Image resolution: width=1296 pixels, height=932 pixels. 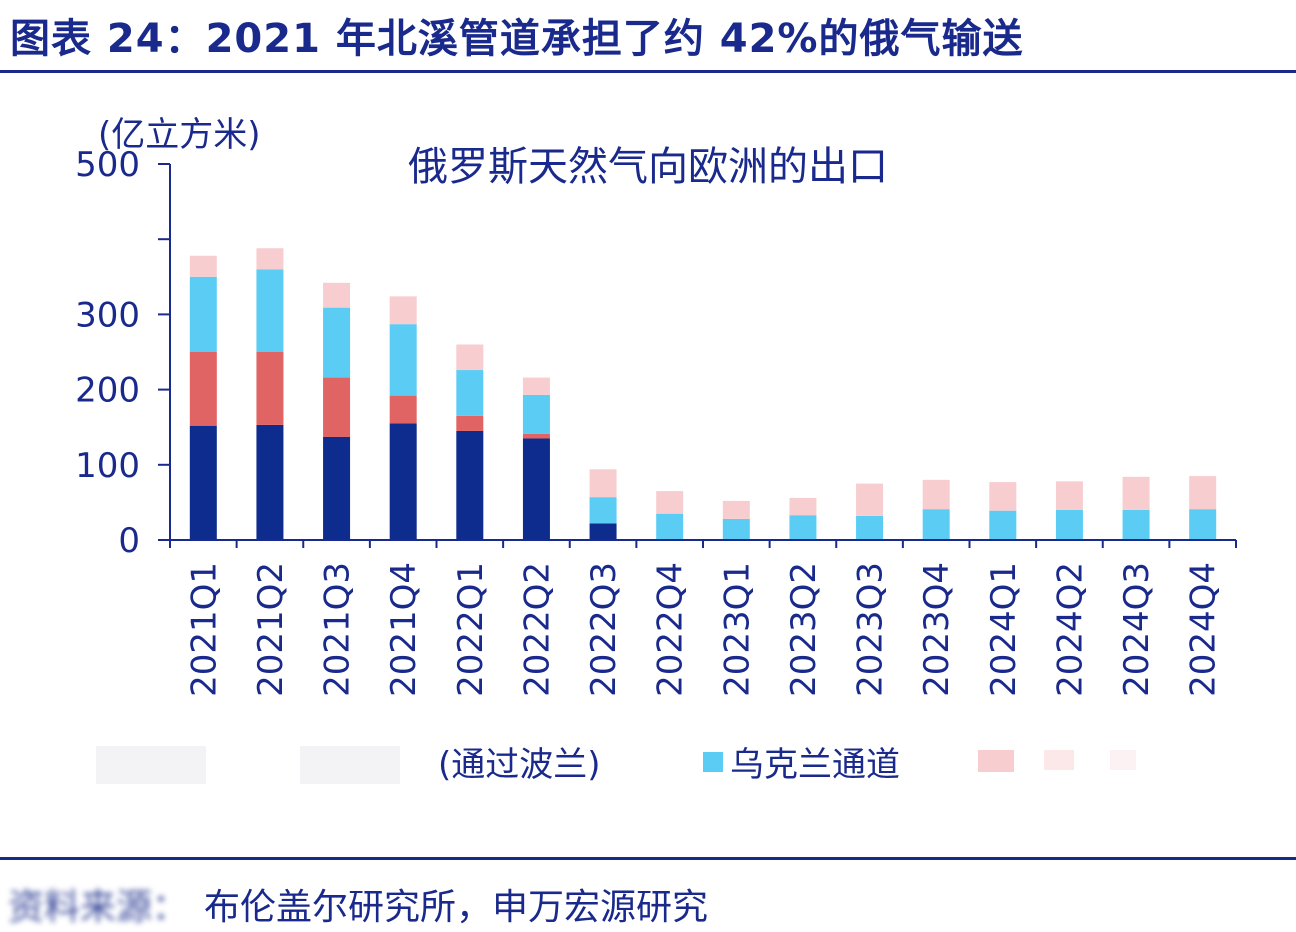 I want to click on bar-segment-nord_stream-2021Q2, so click(x=270, y=482).